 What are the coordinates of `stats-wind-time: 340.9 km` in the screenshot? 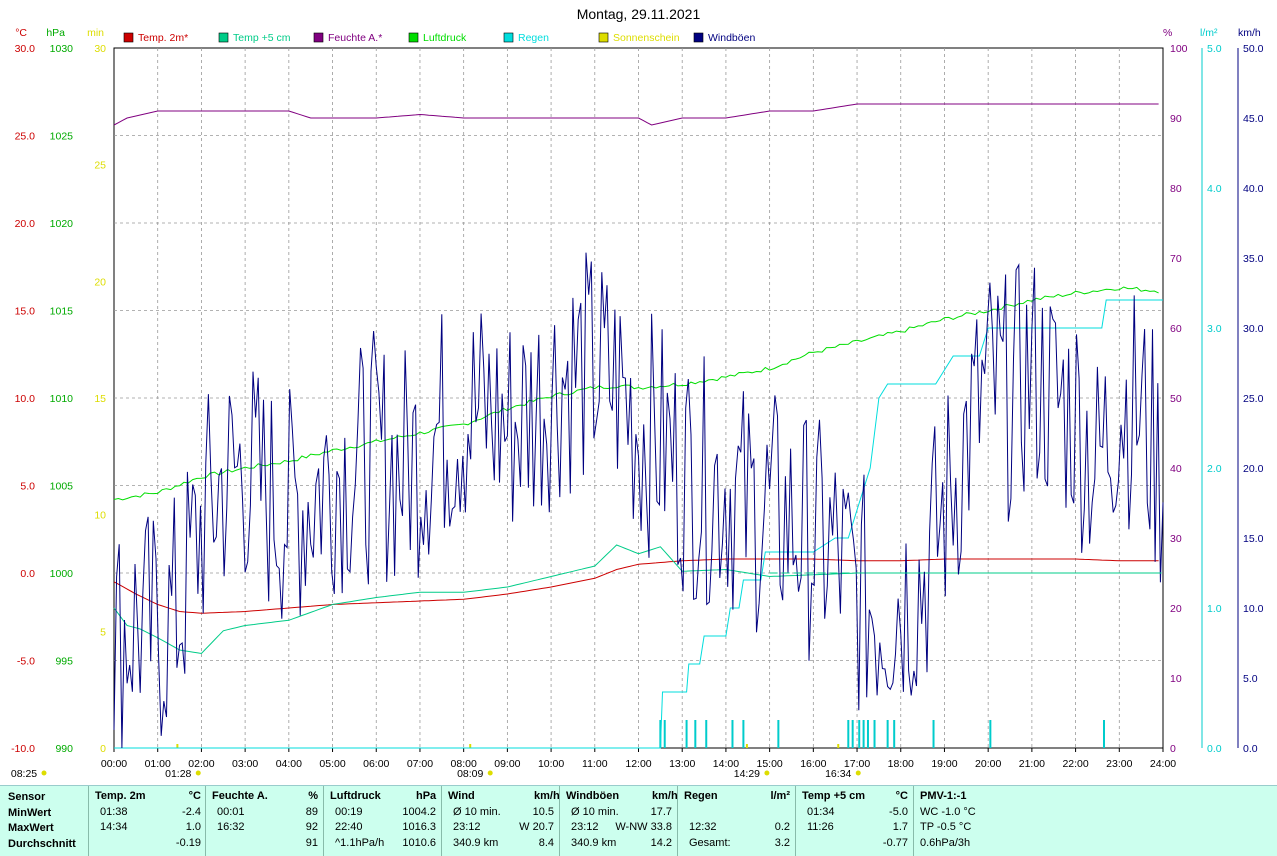 It's located at (476, 842).